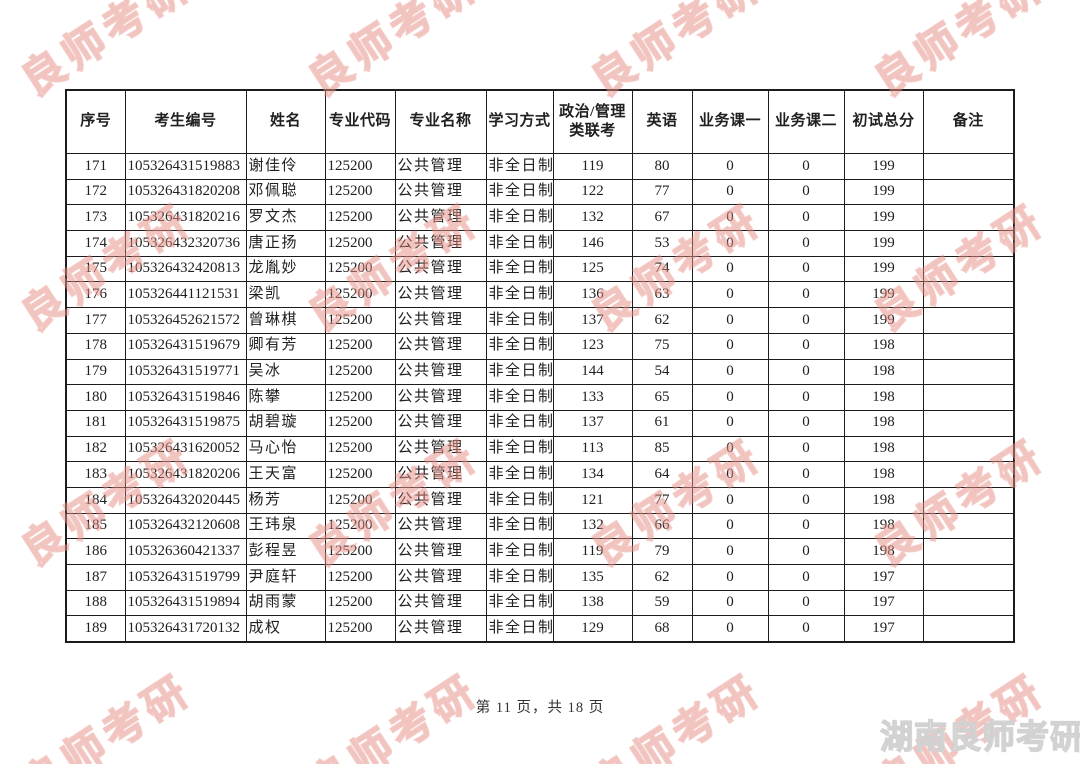 The image size is (1080, 764). Describe the element at coordinates (285, 192) in the screenshot. I see `cell-name: 邓佩聪` at that location.